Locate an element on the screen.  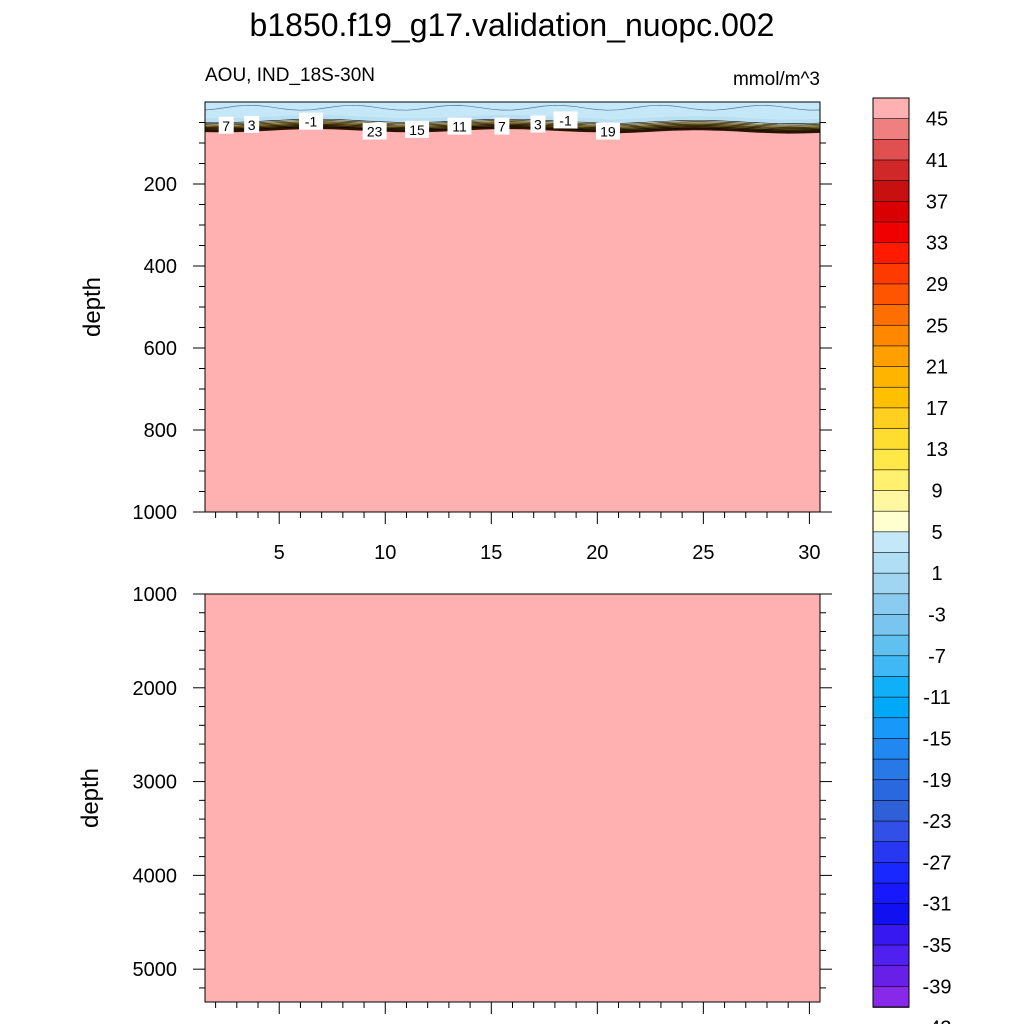
colorbar-frame is located at coordinates (891, 552).